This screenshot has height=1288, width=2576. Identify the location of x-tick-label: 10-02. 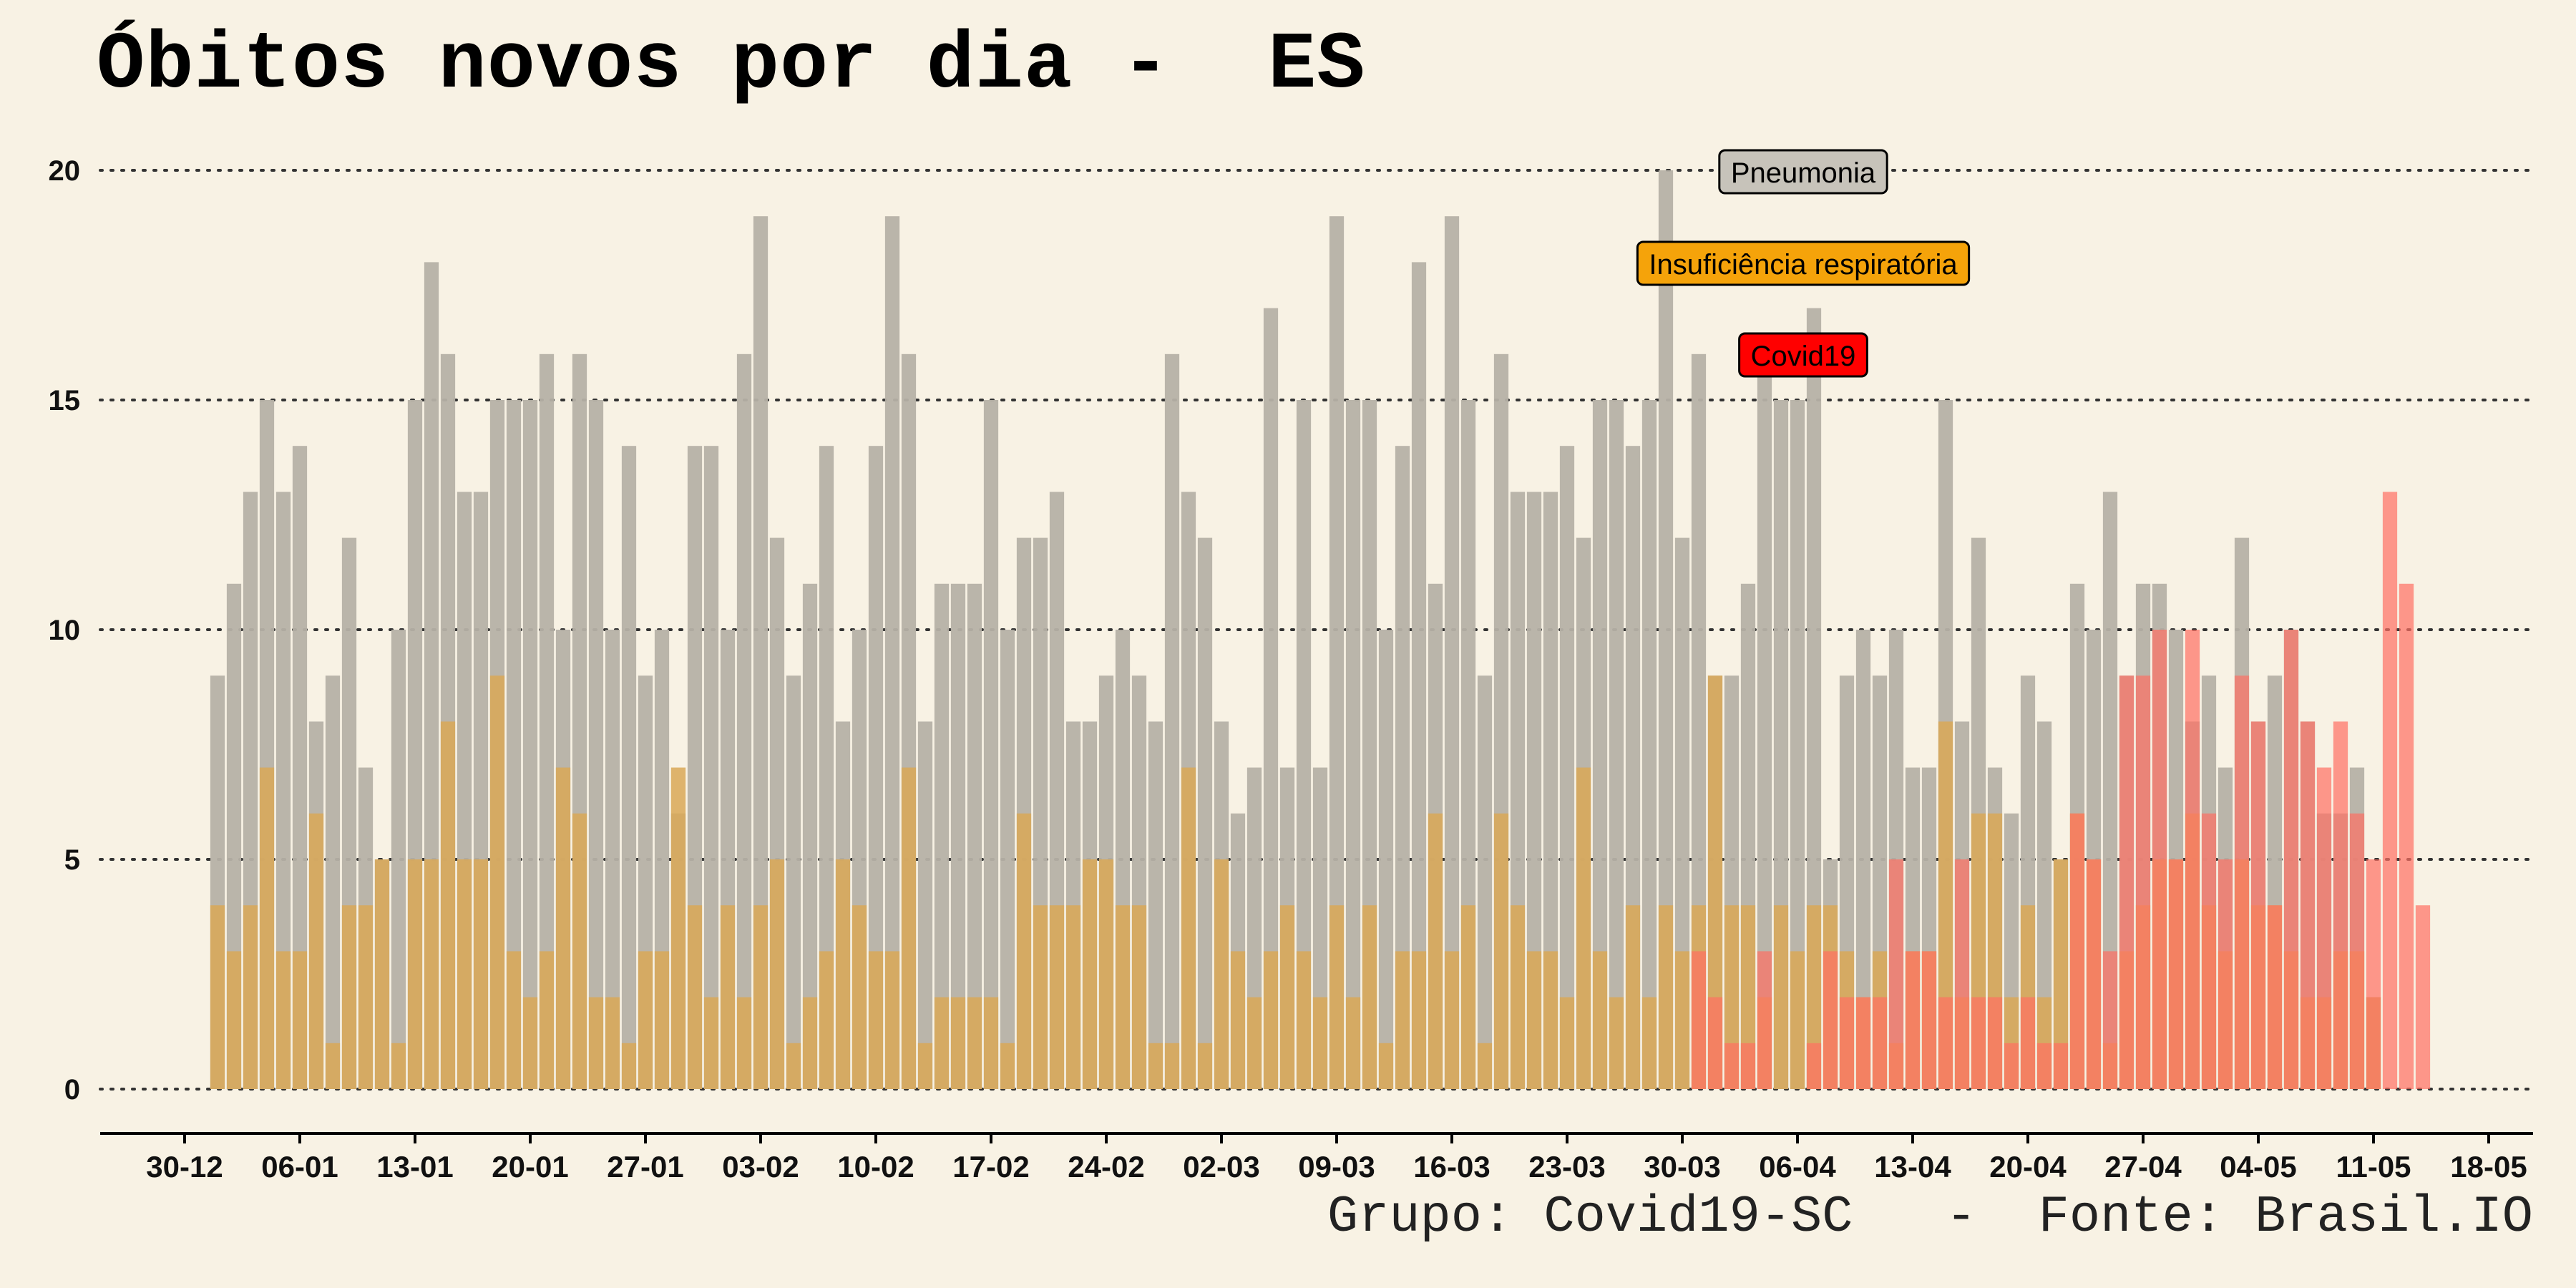
(875, 1167).